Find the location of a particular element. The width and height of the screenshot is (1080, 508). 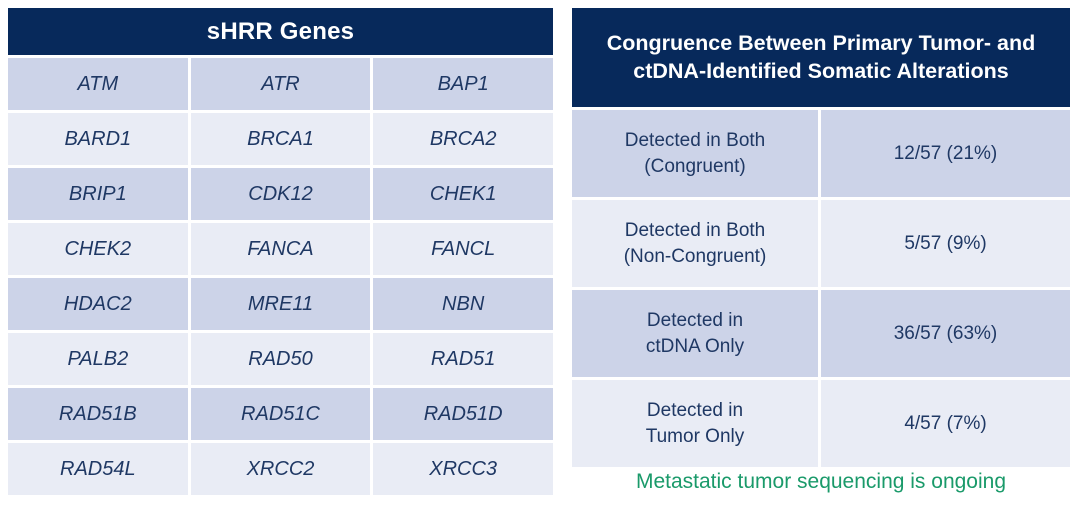

gene-cell: RAD54L is located at coordinates (98, 469).